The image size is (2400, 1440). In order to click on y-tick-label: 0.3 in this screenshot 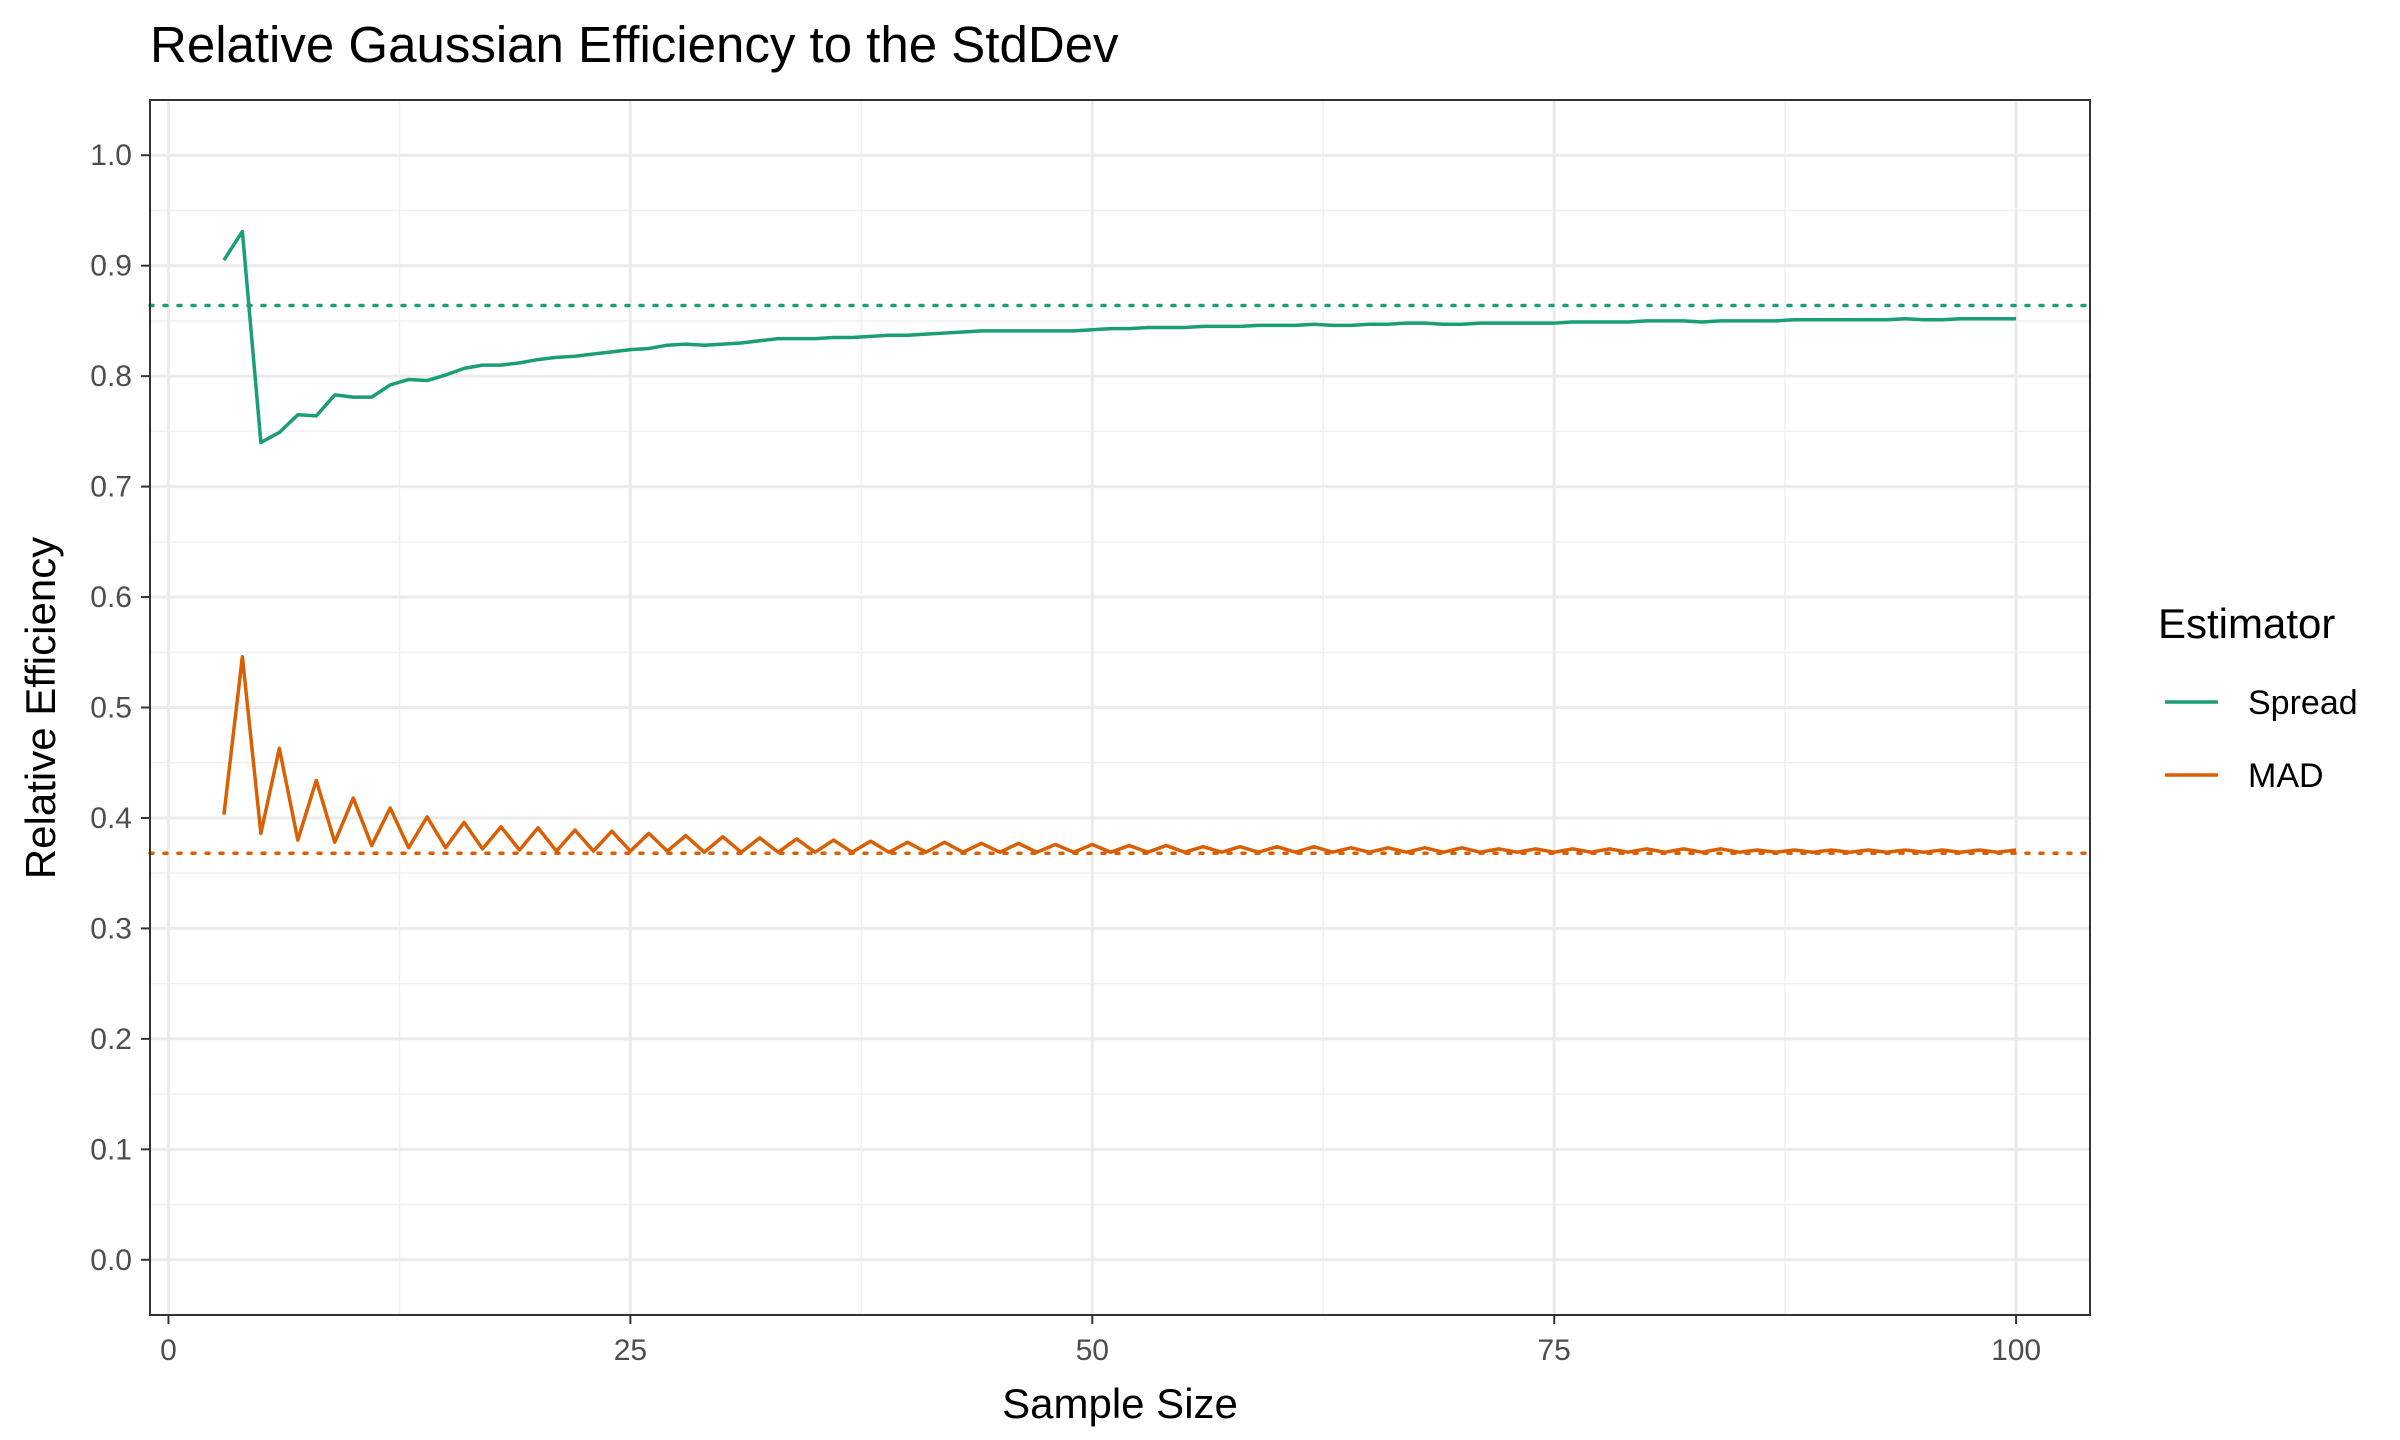, I will do `click(111, 928)`.